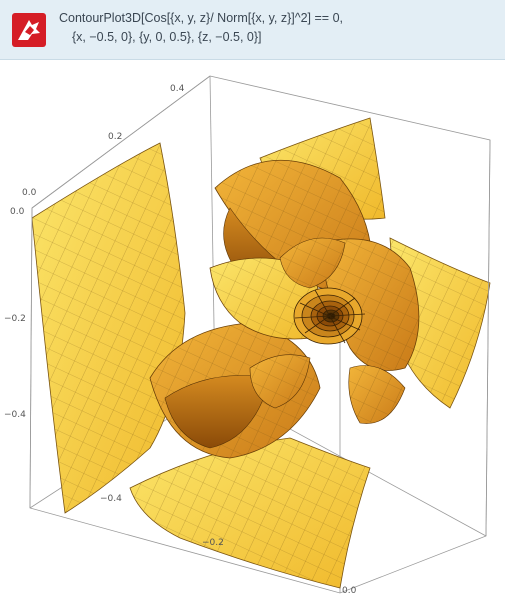 This screenshot has width=505, height=607. Describe the element at coordinates (329, 316) in the screenshot. I see `surface-convergence-spiral` at that location.